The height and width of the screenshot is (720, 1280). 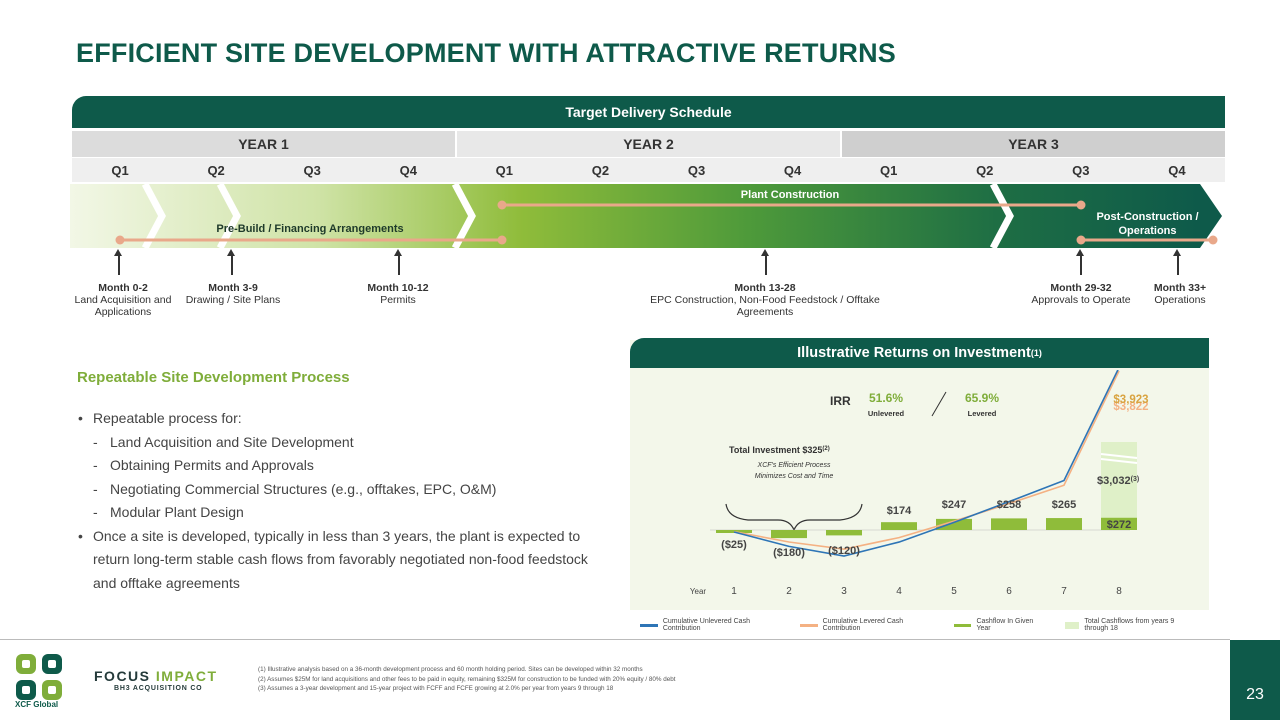 I want to click on milestone: Month 29-32 Approvals to Operate, so click(x=1081, y=294).